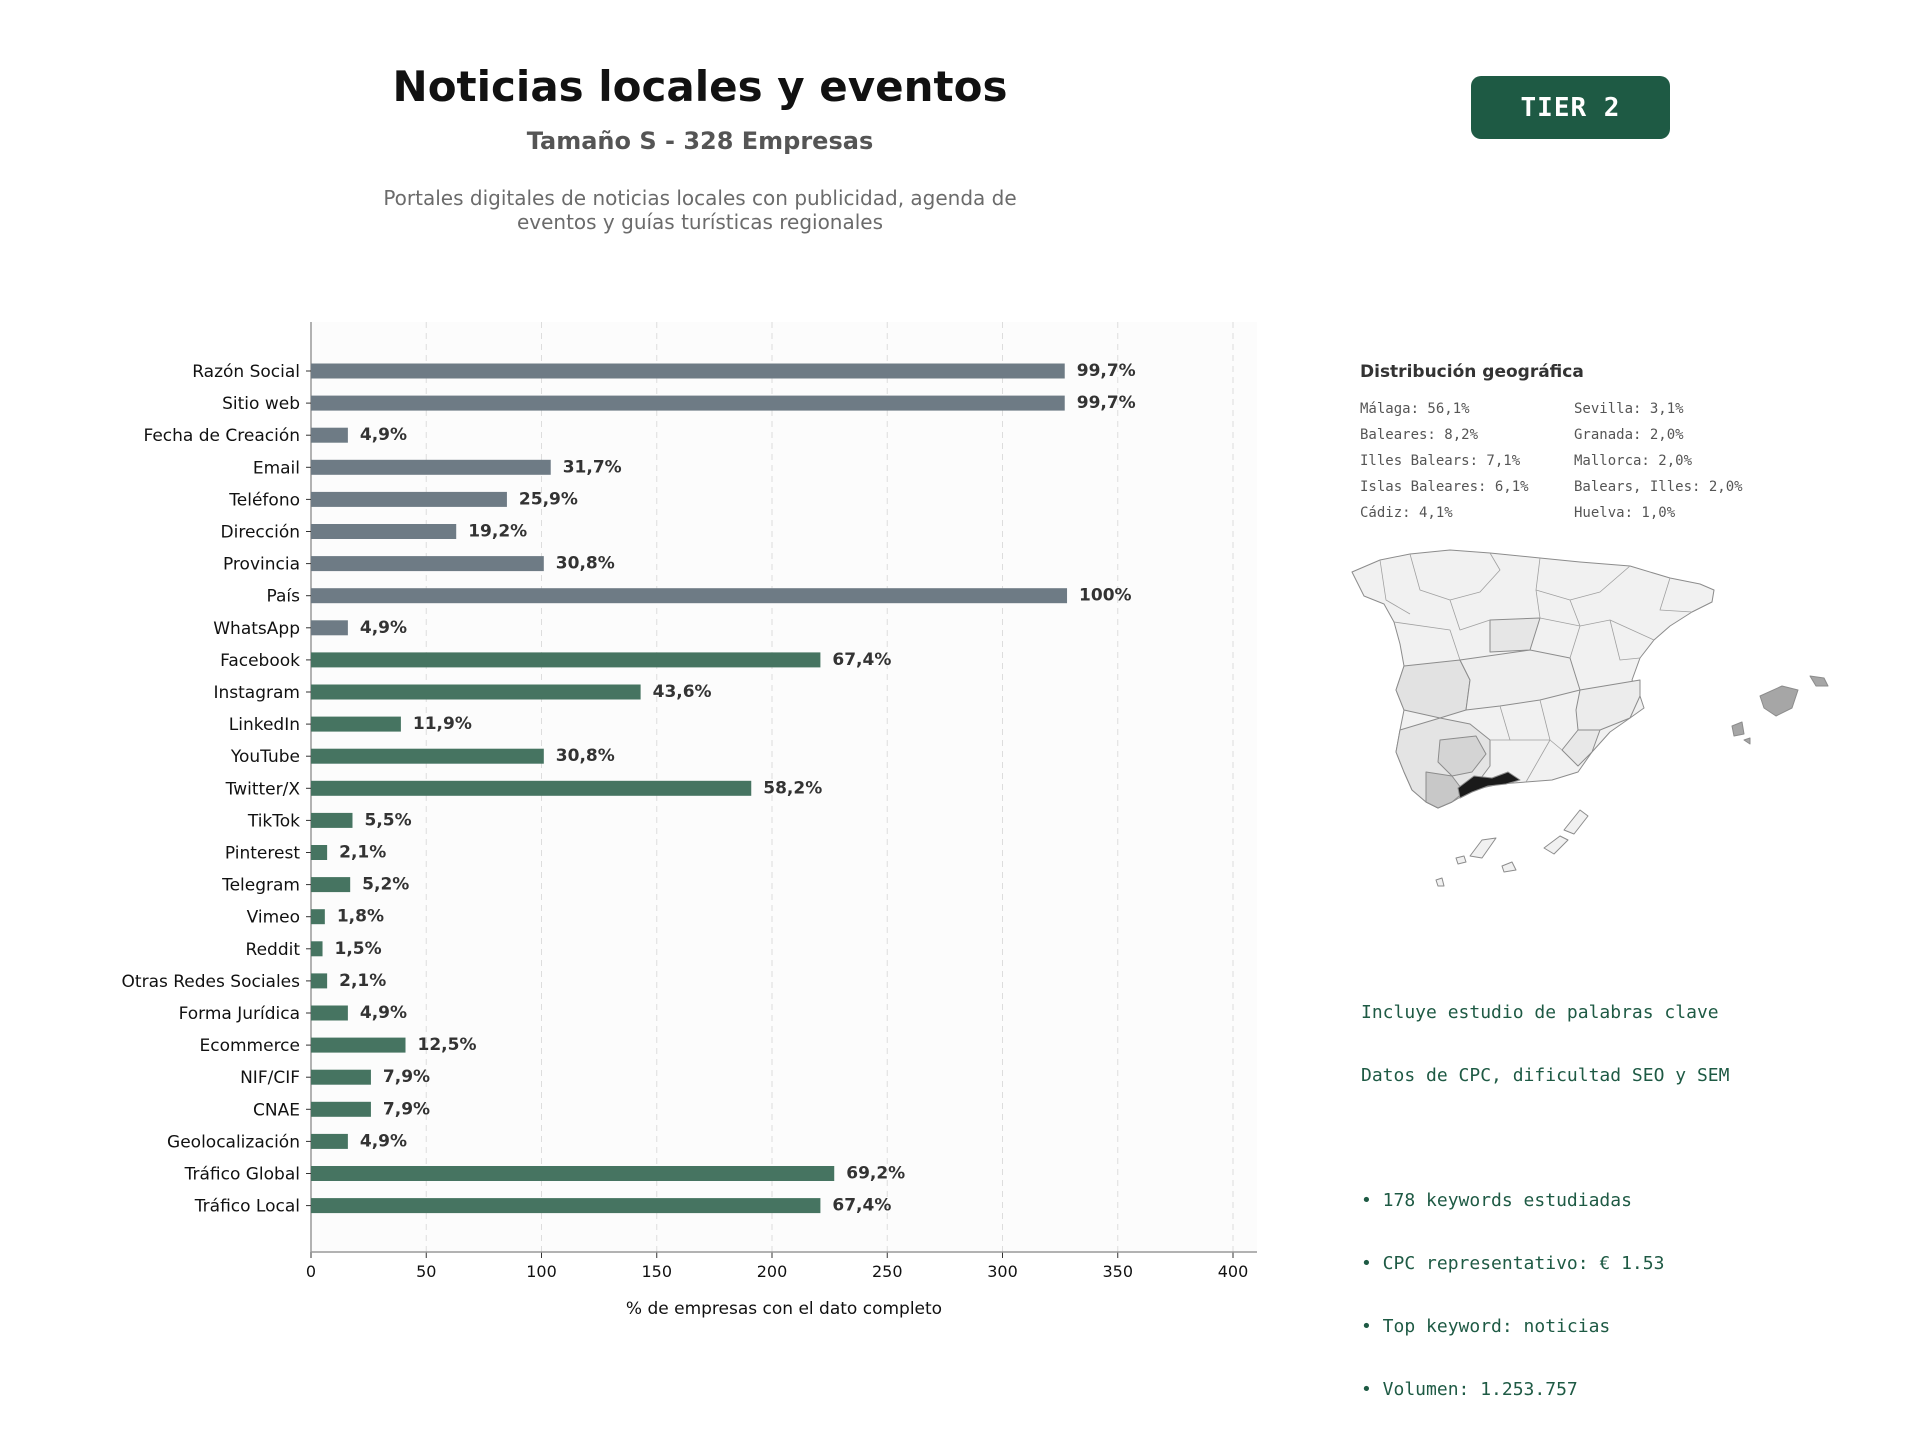 The width and height of the screenshot is (1920, 1440). I want to click on page-title: Noticias locales y eventos, so click(700, 86).